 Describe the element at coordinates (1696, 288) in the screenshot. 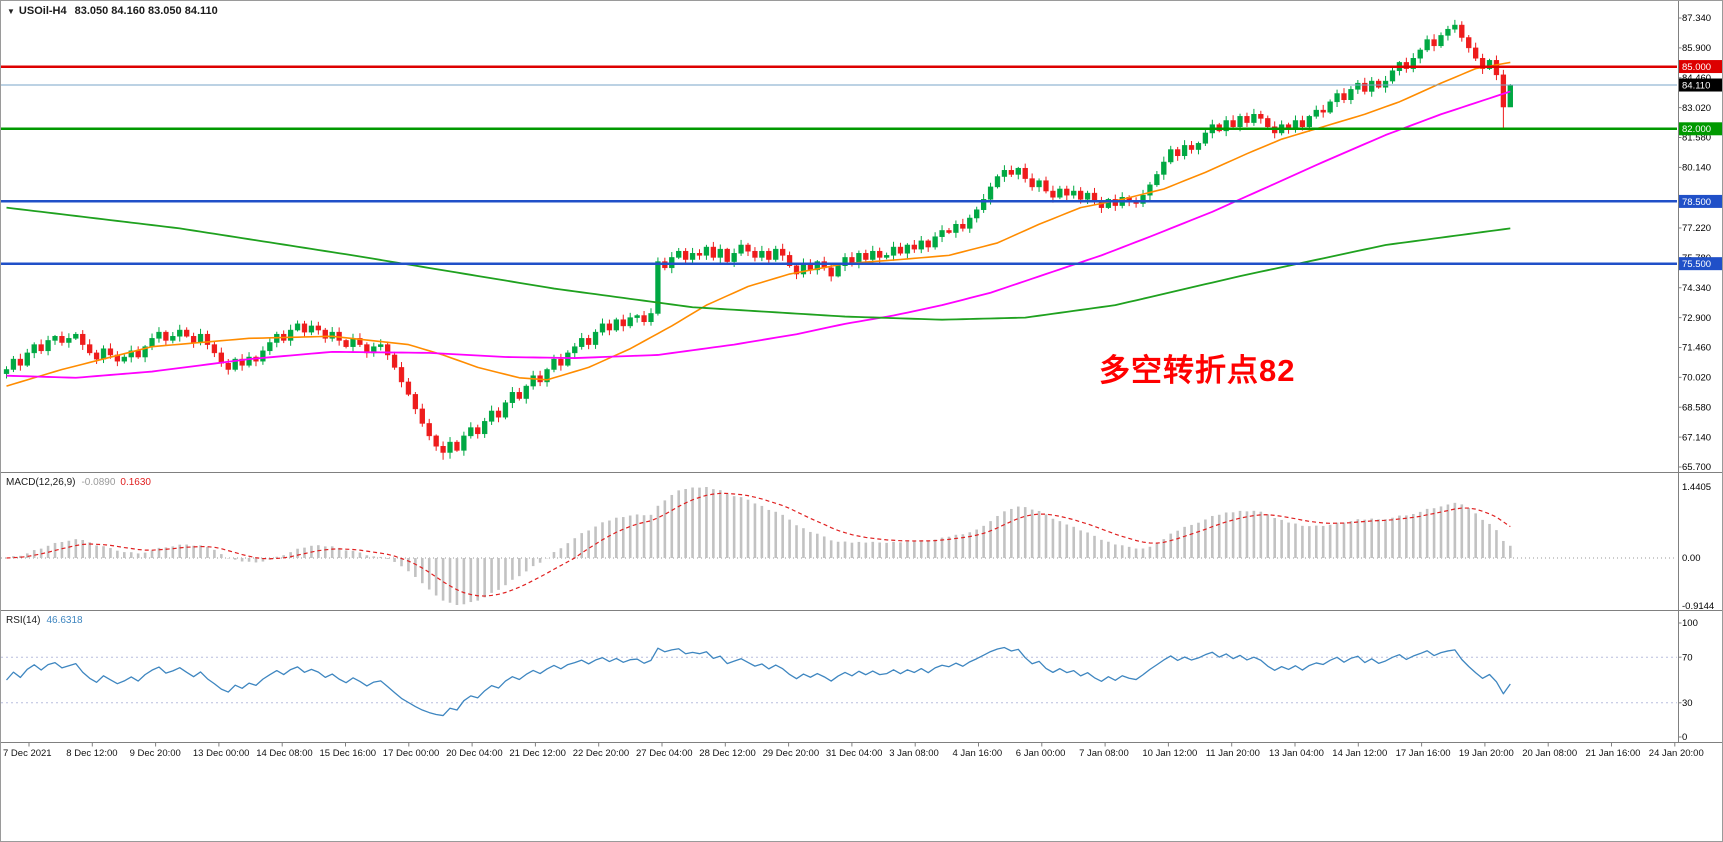

I see `price-tick-label: 74.340` at that location.